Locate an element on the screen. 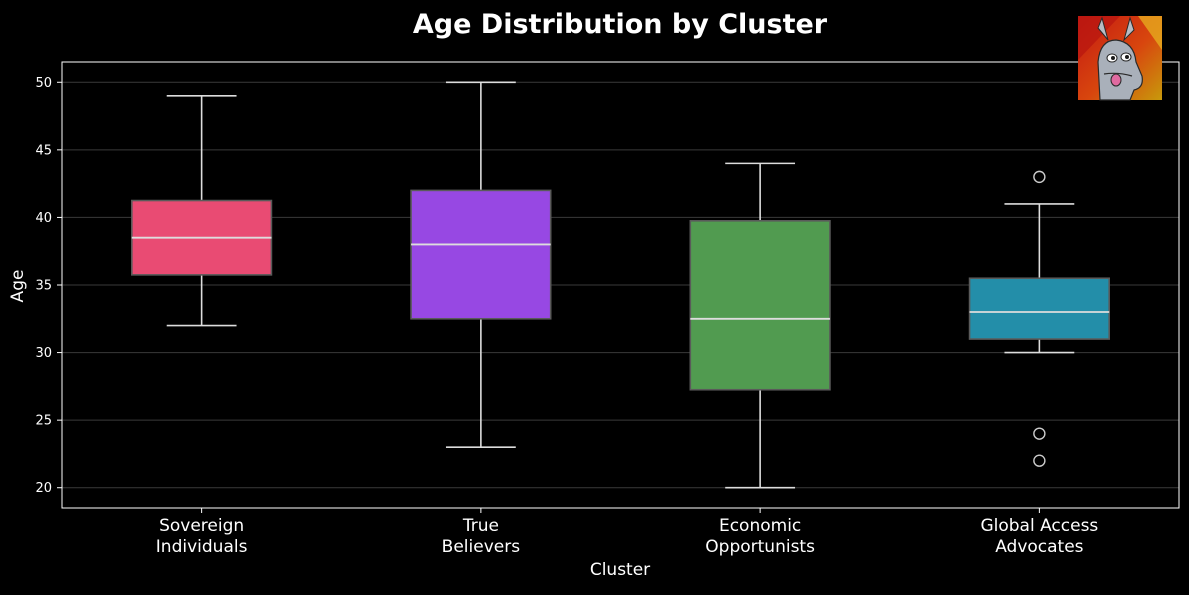 Image resolution: width=1189 pixels, height=595 pixels. y-tick-label: 25 is located at coordinates (43, 421).